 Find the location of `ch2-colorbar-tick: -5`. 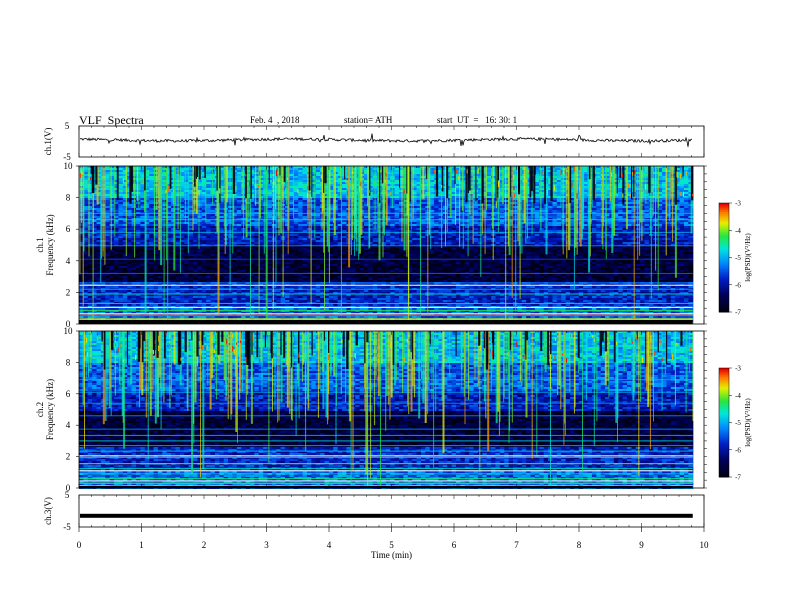

ch2-colorbar-tick: -5 is located at coordinates (738, 423).